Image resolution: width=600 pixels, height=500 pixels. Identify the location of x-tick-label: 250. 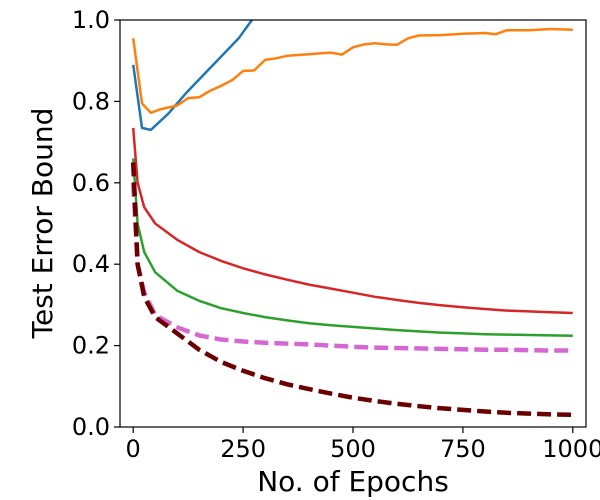
(243, 449).